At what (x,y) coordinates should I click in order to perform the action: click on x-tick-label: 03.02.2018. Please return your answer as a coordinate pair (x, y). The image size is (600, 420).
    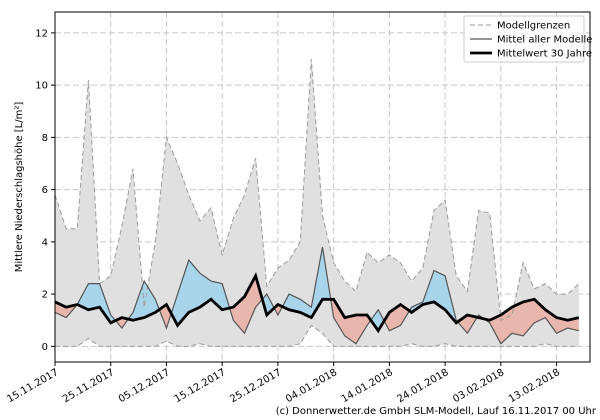
    Looking at the image, I should click on (478, 386).